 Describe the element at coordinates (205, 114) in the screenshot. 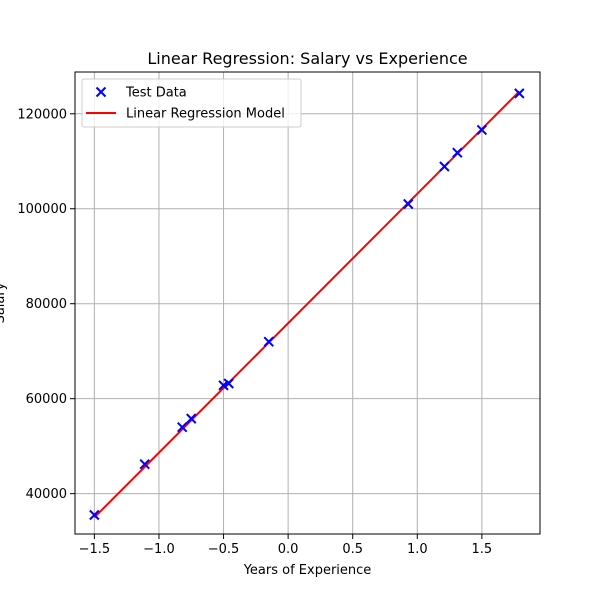

I see `legend-label-regression-model: Linear Regression Model` at that location.